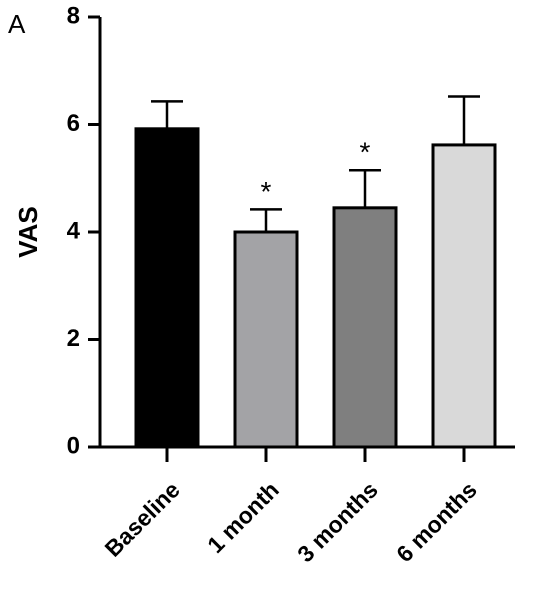 This screenshot has width=539, height=600. I want to click on y-tick-label: 8, so click(73, 15).